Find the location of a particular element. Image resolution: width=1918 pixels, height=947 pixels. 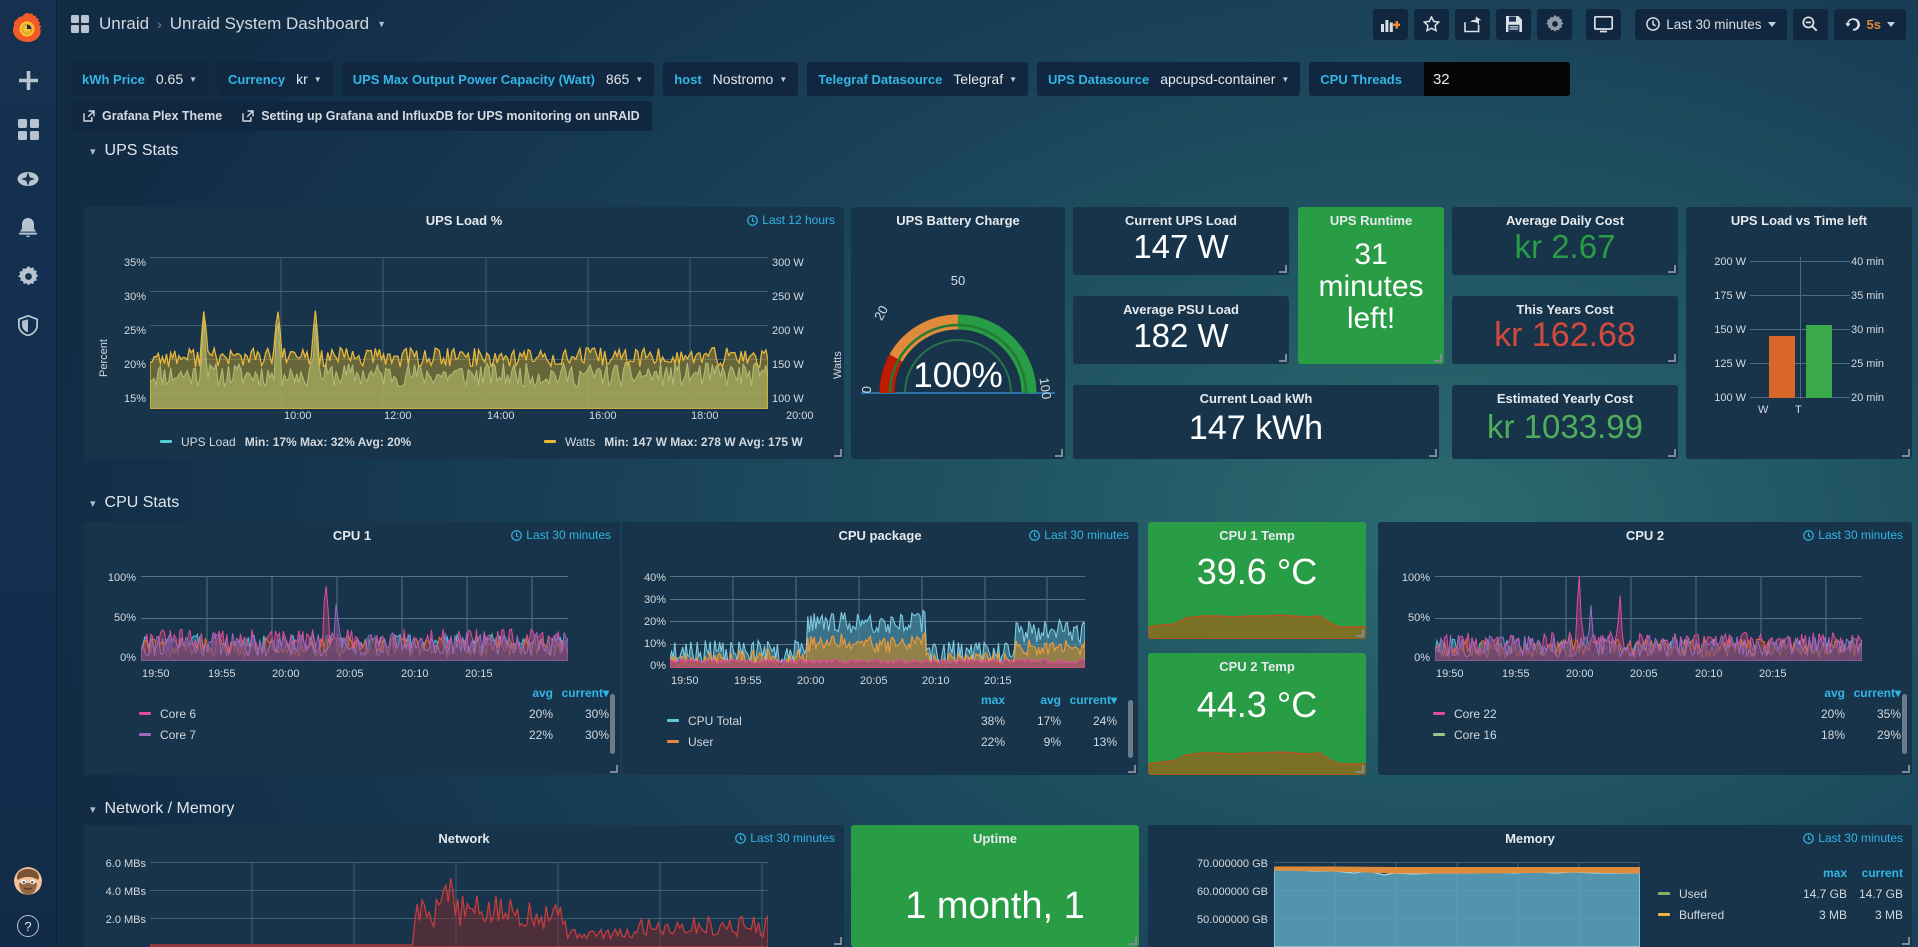

variable-kwh-price: kWh Price 0.65 ▼ is located at coordinates (140, 79).